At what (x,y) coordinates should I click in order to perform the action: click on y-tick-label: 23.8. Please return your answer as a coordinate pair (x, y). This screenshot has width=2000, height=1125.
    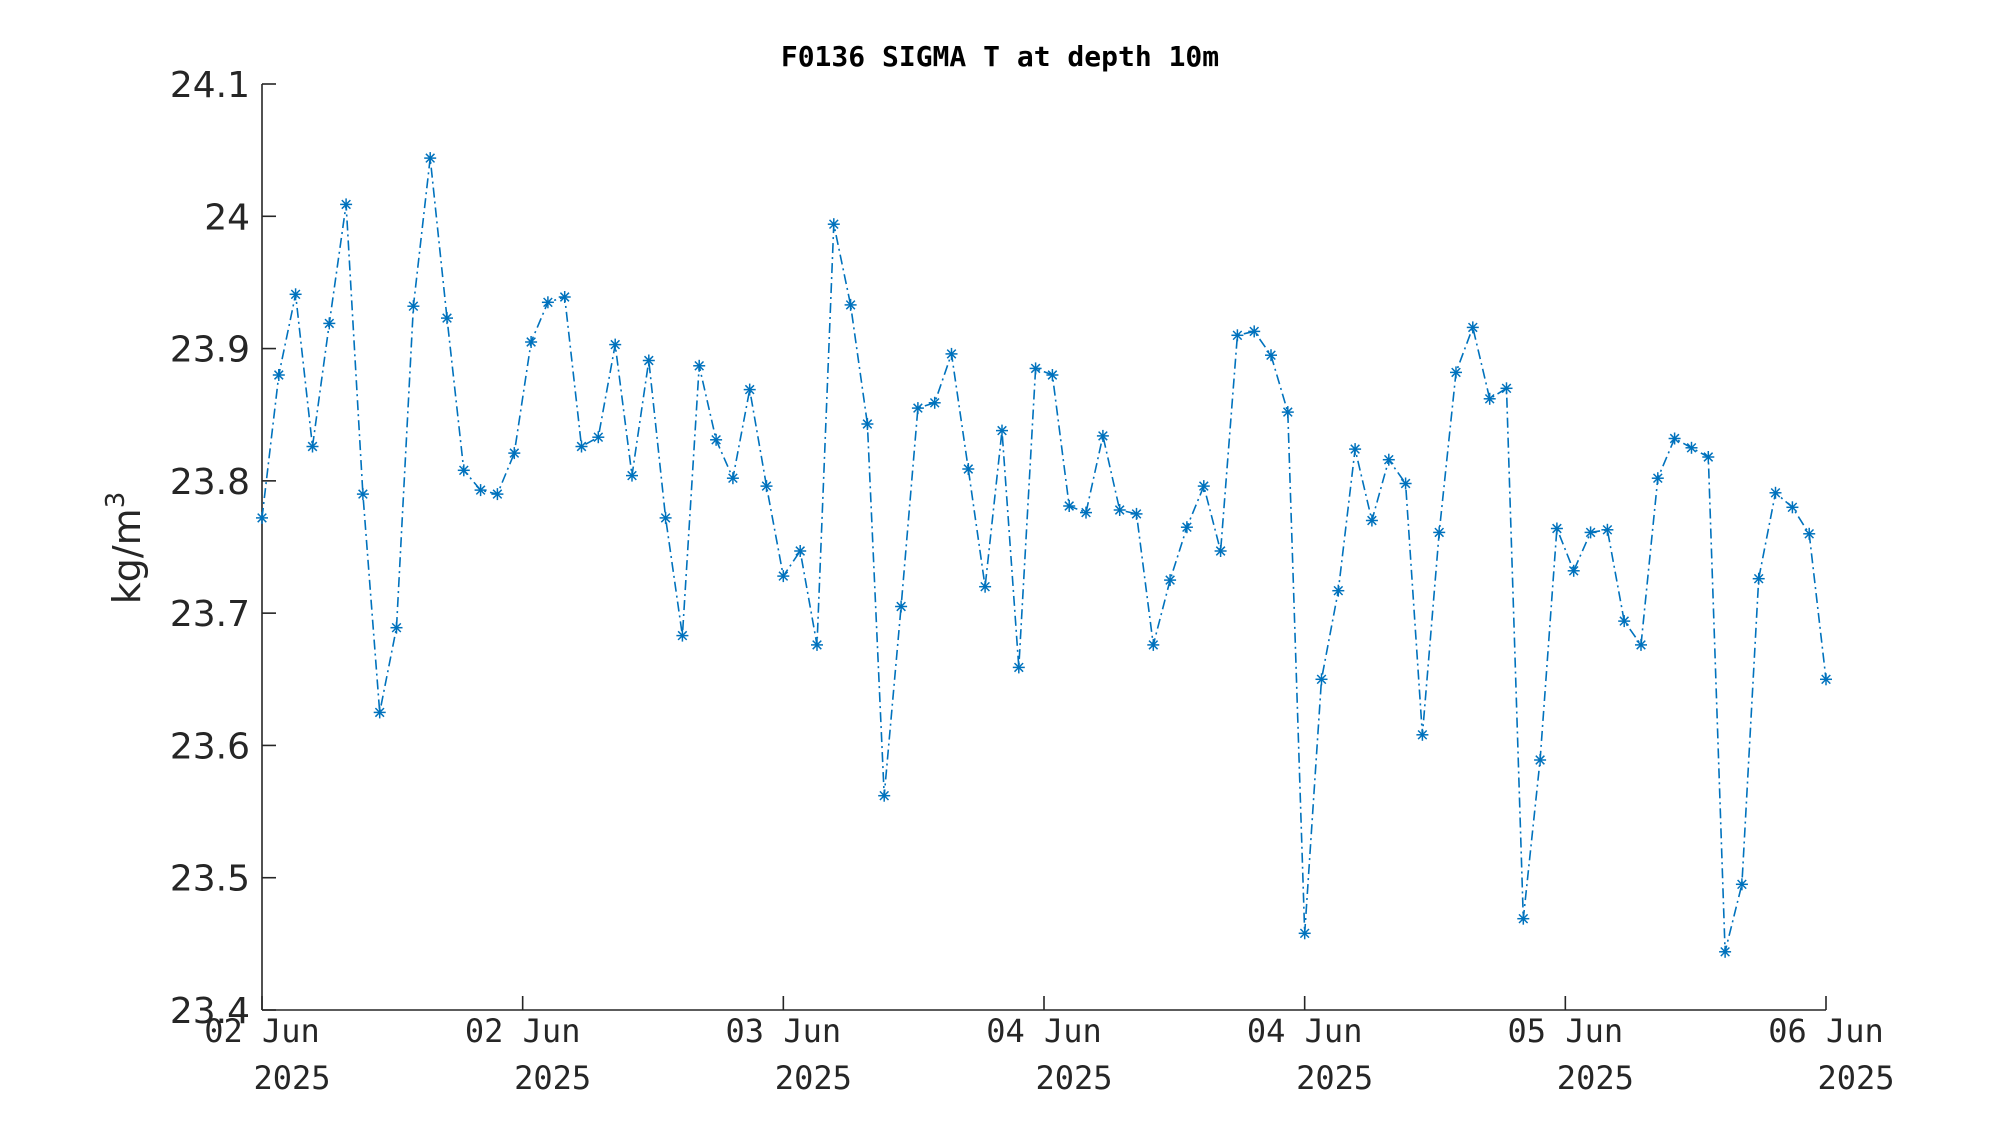
    Looking at the image, I should click on (210, 482).